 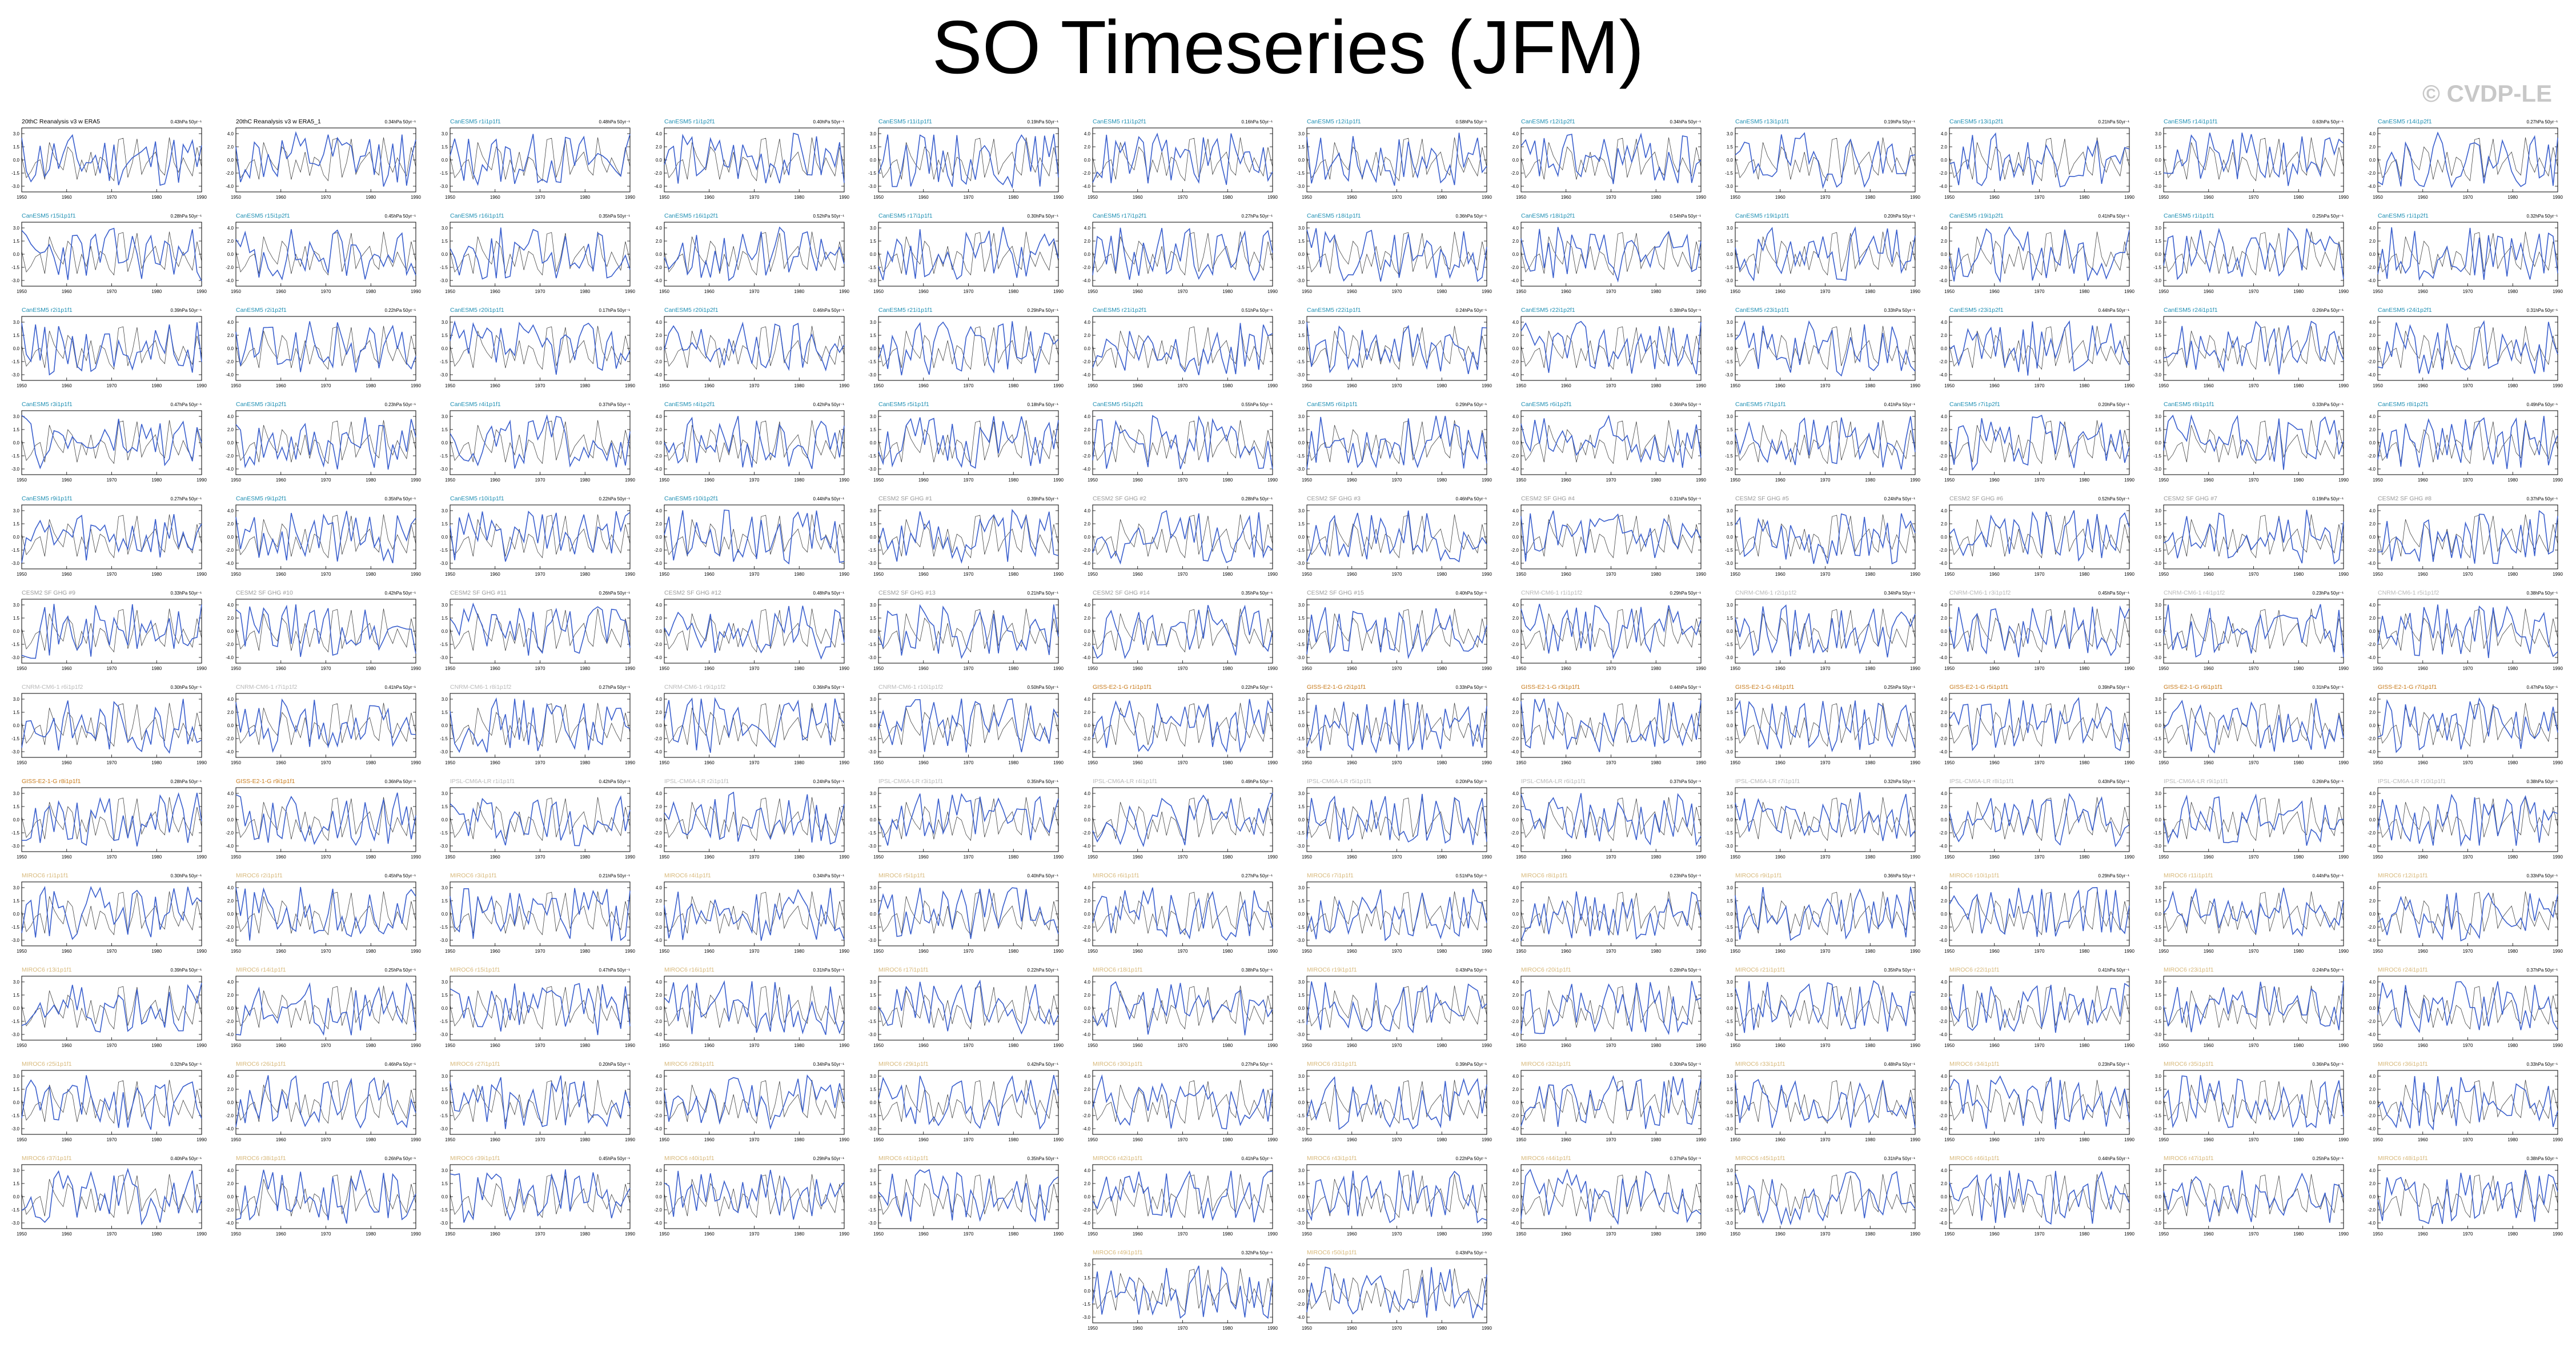 I want to click on panel-label: CNRM-CM6-1 r8i1p1f2, so click(x=481, y=687).